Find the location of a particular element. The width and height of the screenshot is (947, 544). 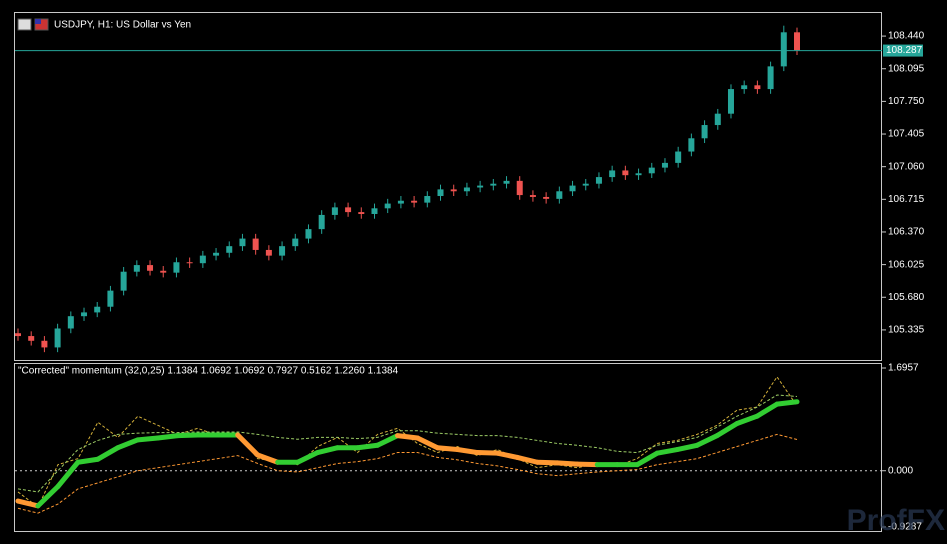

y-tick-label: 107.405 is located at coordinates (906, 134).